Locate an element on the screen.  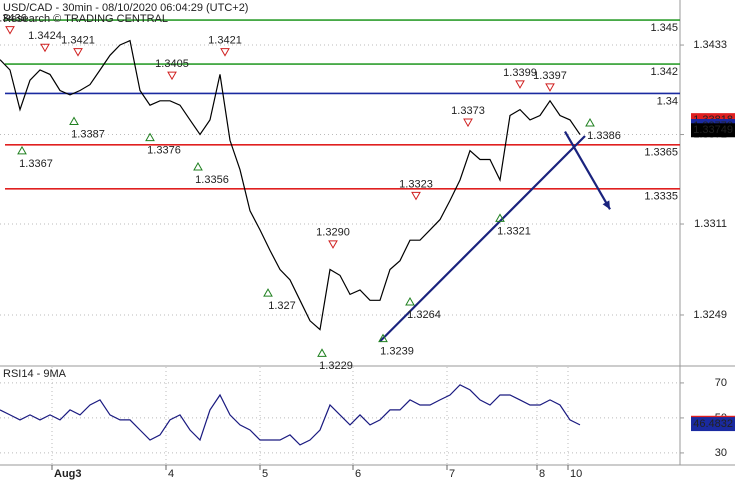
pivot-label: 1.3386 is located at coordinates (604, 136).